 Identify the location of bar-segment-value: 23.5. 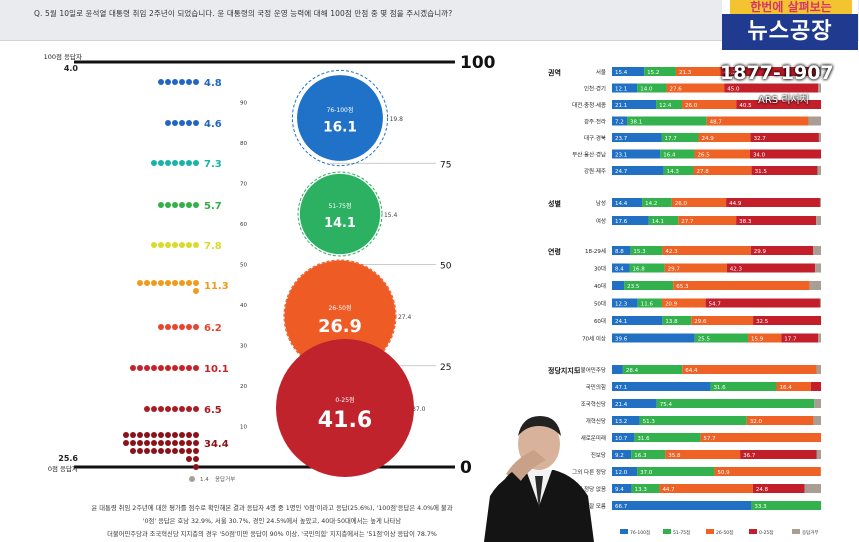
(633, 287).